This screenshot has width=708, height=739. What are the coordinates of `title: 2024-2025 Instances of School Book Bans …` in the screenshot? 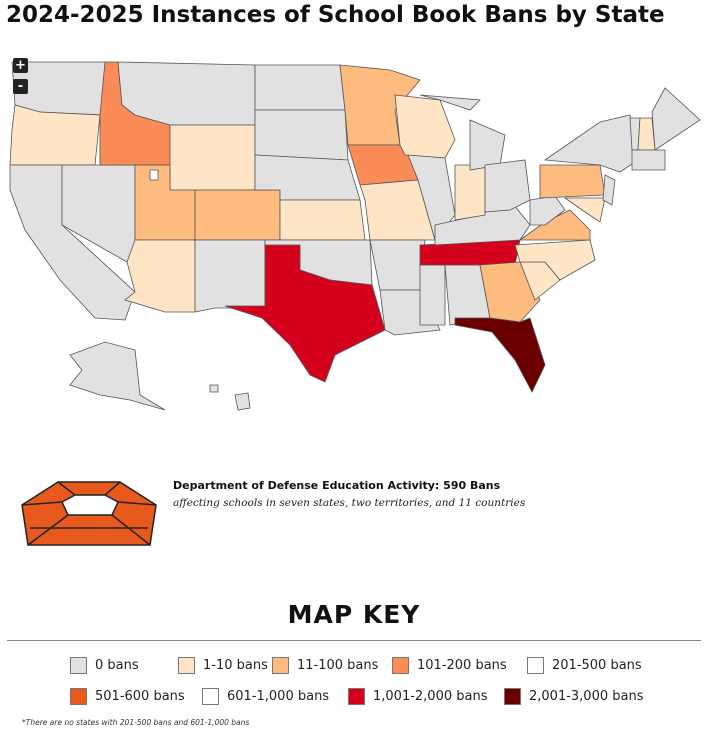 It's located at (335, 15).